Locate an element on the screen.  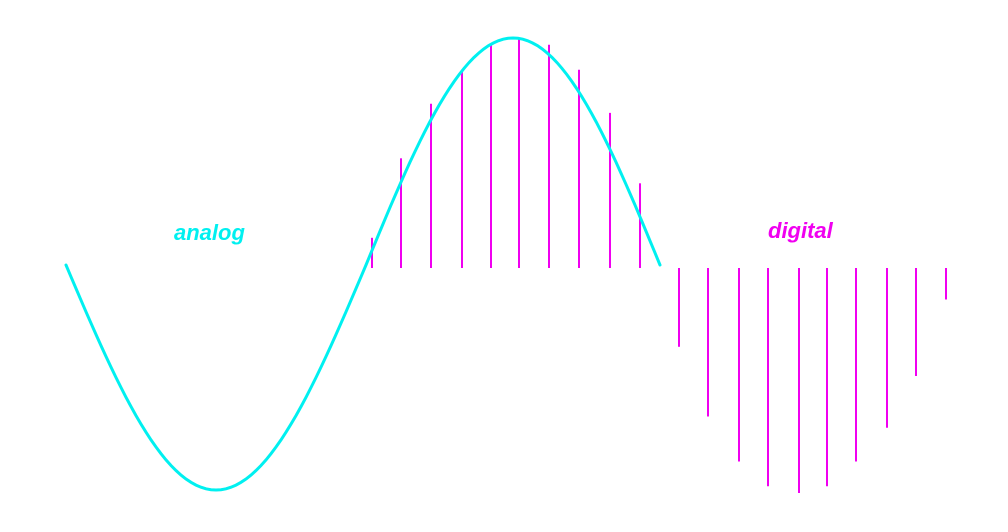
digital-samples-upper is located at coordinates (506, 153).